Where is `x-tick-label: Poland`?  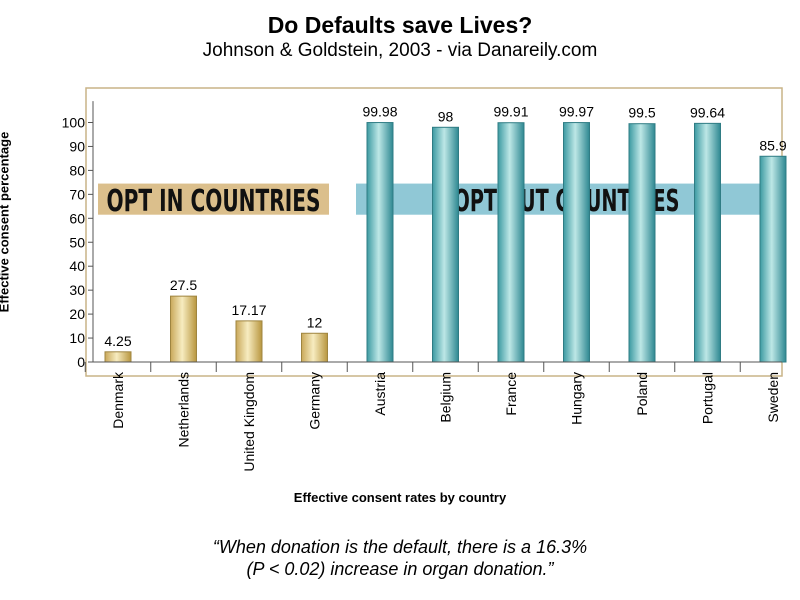
x-tick-label: Poland is located at coordinates (642, 394).